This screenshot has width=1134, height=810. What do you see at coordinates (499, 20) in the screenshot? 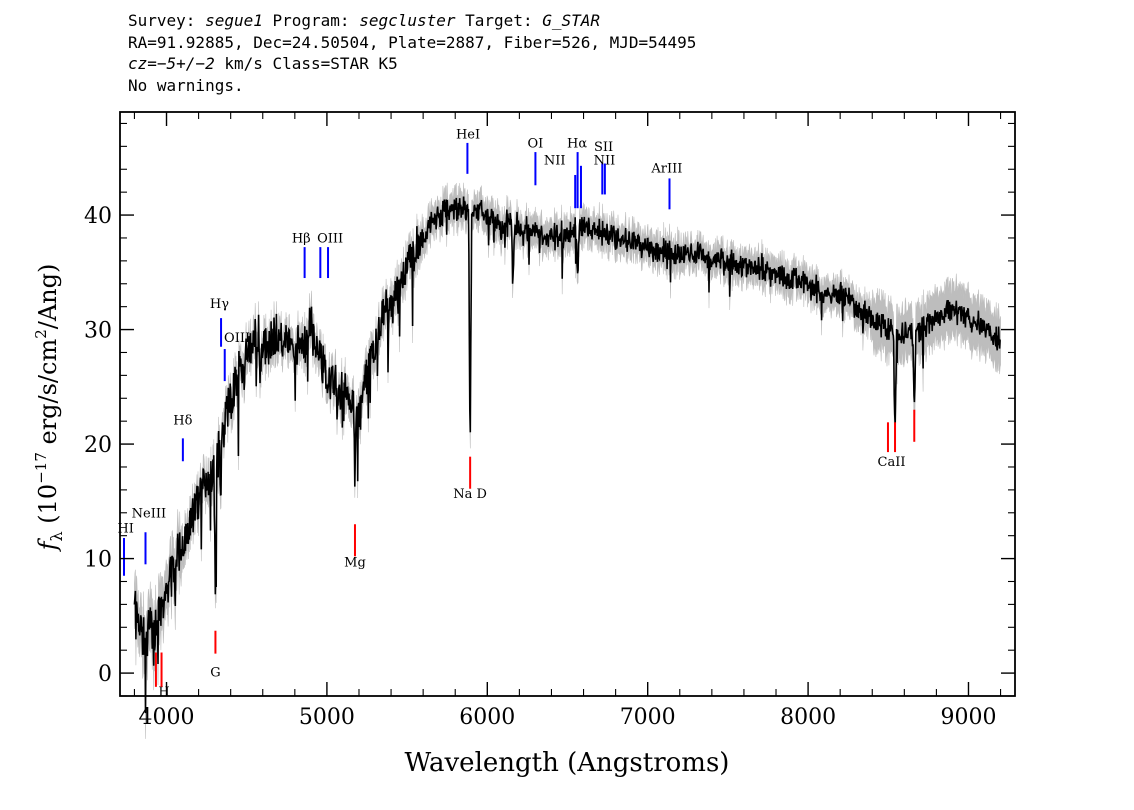
I see `target-label: Target:` at bounding box center [499, 20].